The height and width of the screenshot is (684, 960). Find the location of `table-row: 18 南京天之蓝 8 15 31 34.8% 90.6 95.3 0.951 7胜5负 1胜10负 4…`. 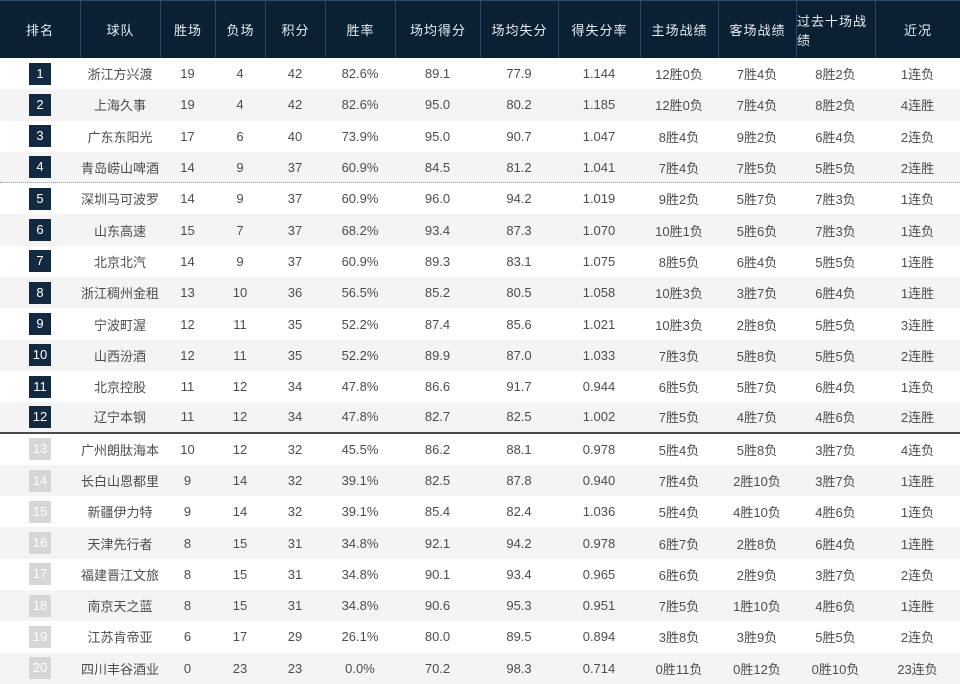

table-row: 18 南京天之蓝 8 15 31 34.8% 90.6 95.3 0.951 7胜5负 1胜10负 4… is located at coordinates (480, 606).